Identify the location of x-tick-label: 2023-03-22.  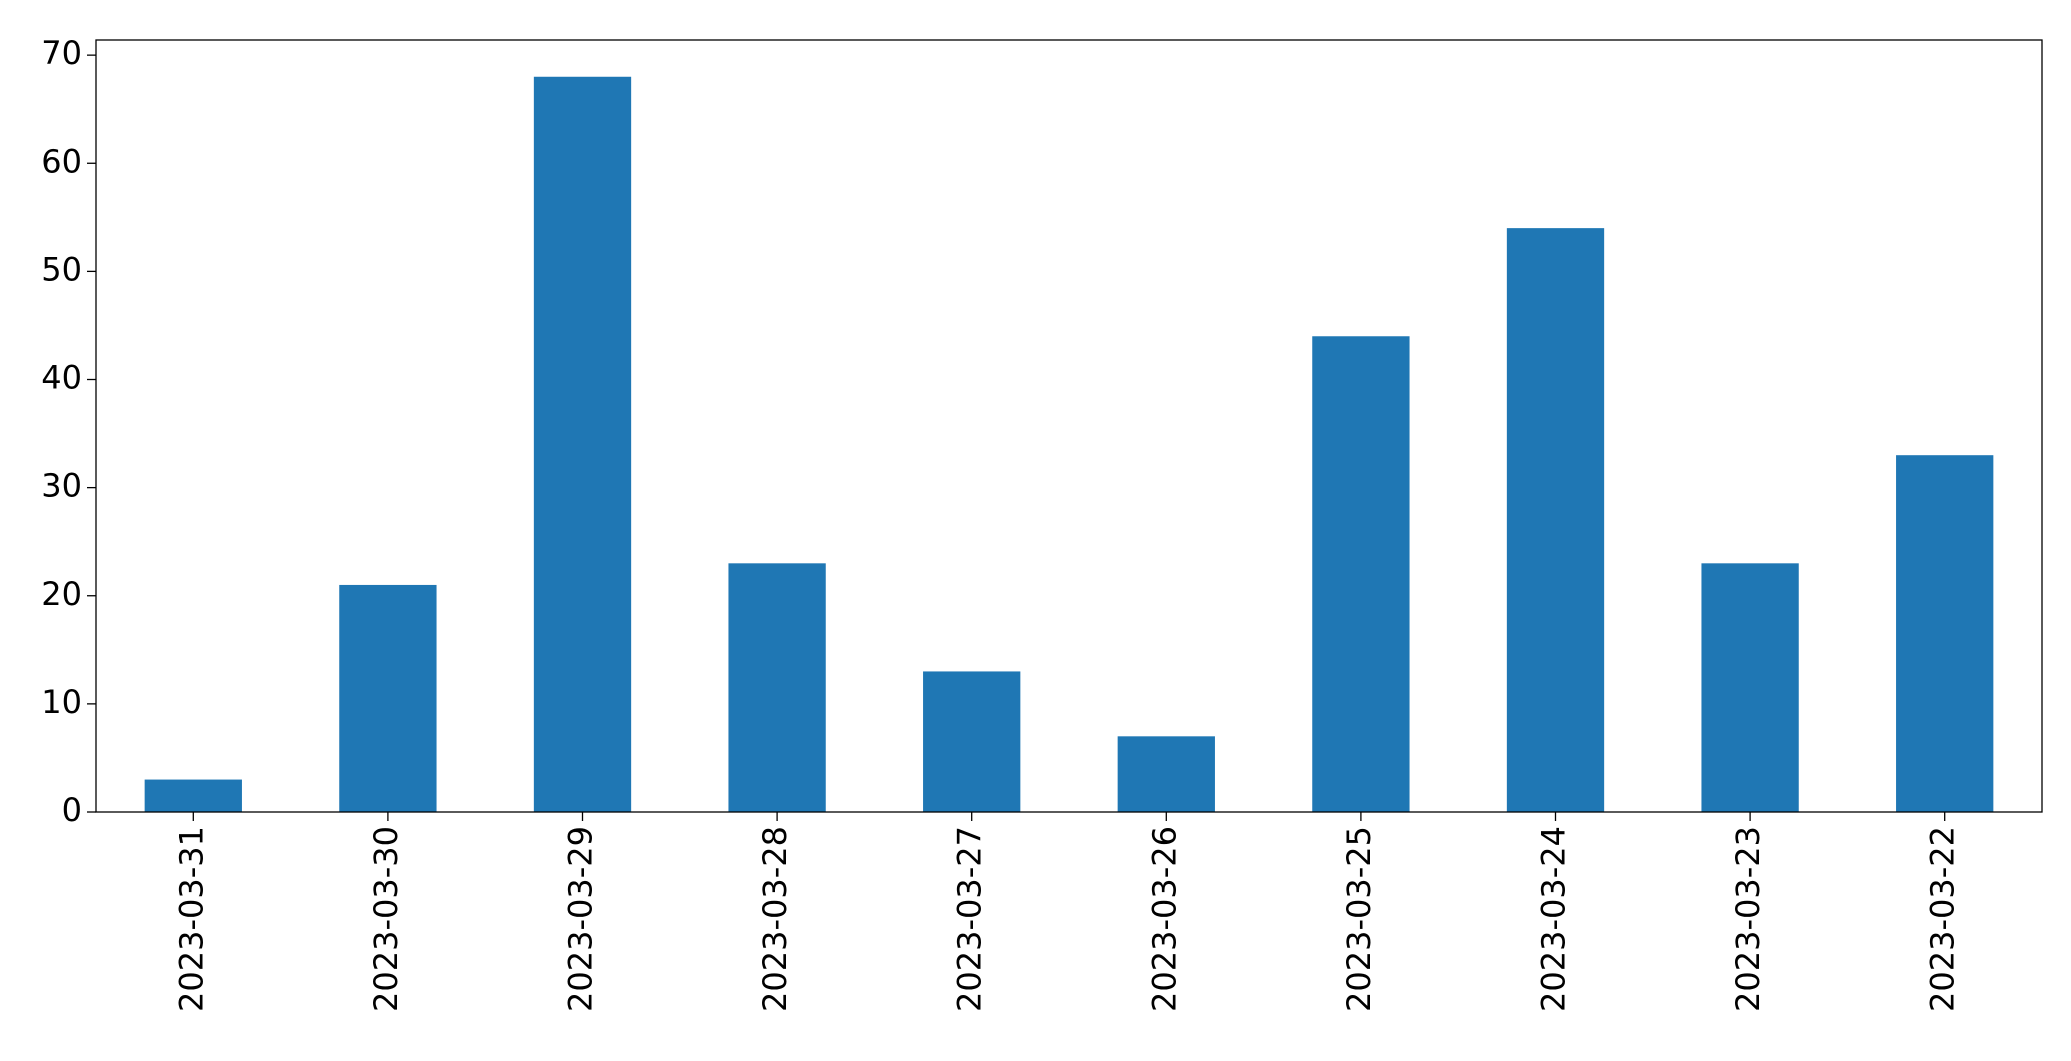
(1943, 919).